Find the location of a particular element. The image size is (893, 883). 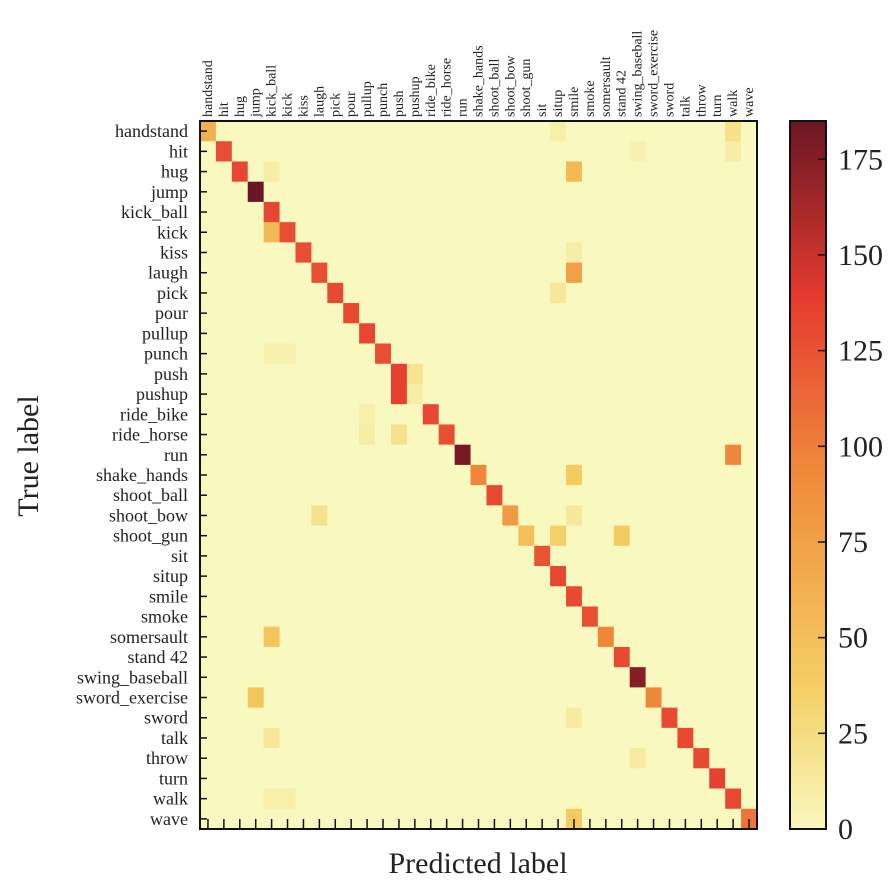

y-tick-label: pick is located at coordinates (172, 293).